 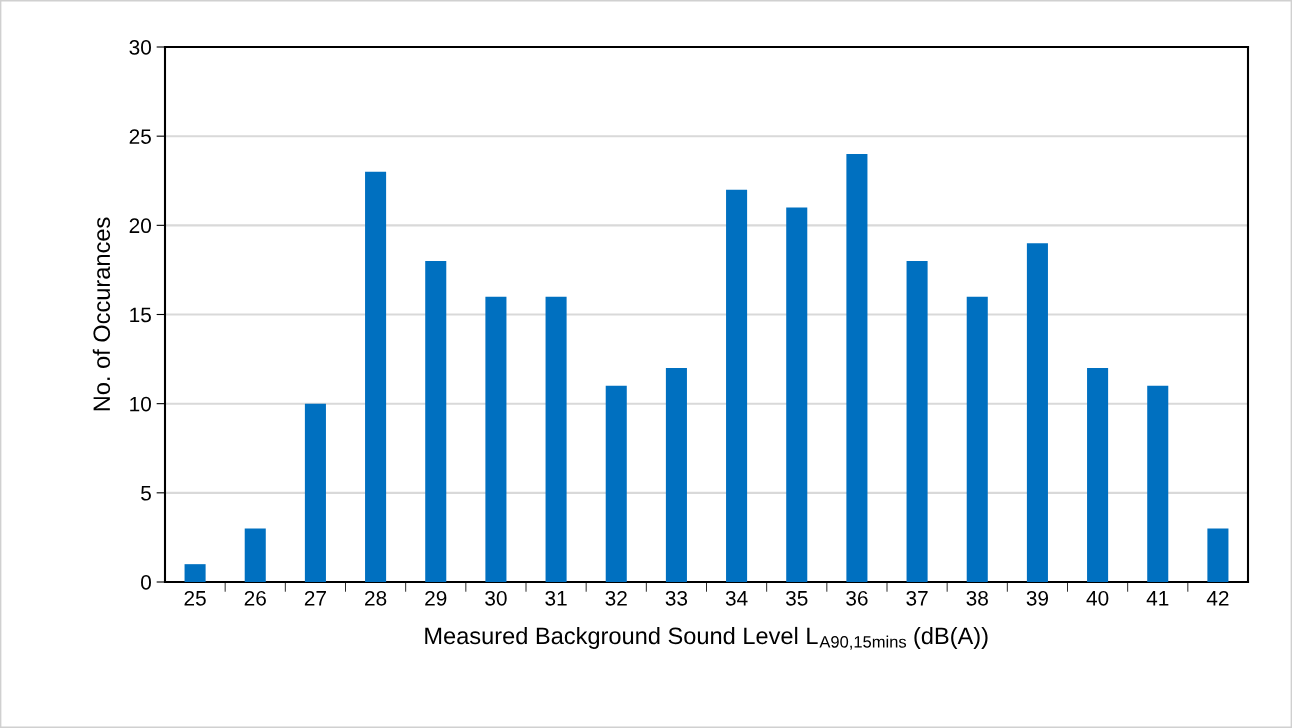 What do you see at coordinates (436, 598) in the screenshot?
I see `x-tick-label: 29` at bounding box center [436, 598].